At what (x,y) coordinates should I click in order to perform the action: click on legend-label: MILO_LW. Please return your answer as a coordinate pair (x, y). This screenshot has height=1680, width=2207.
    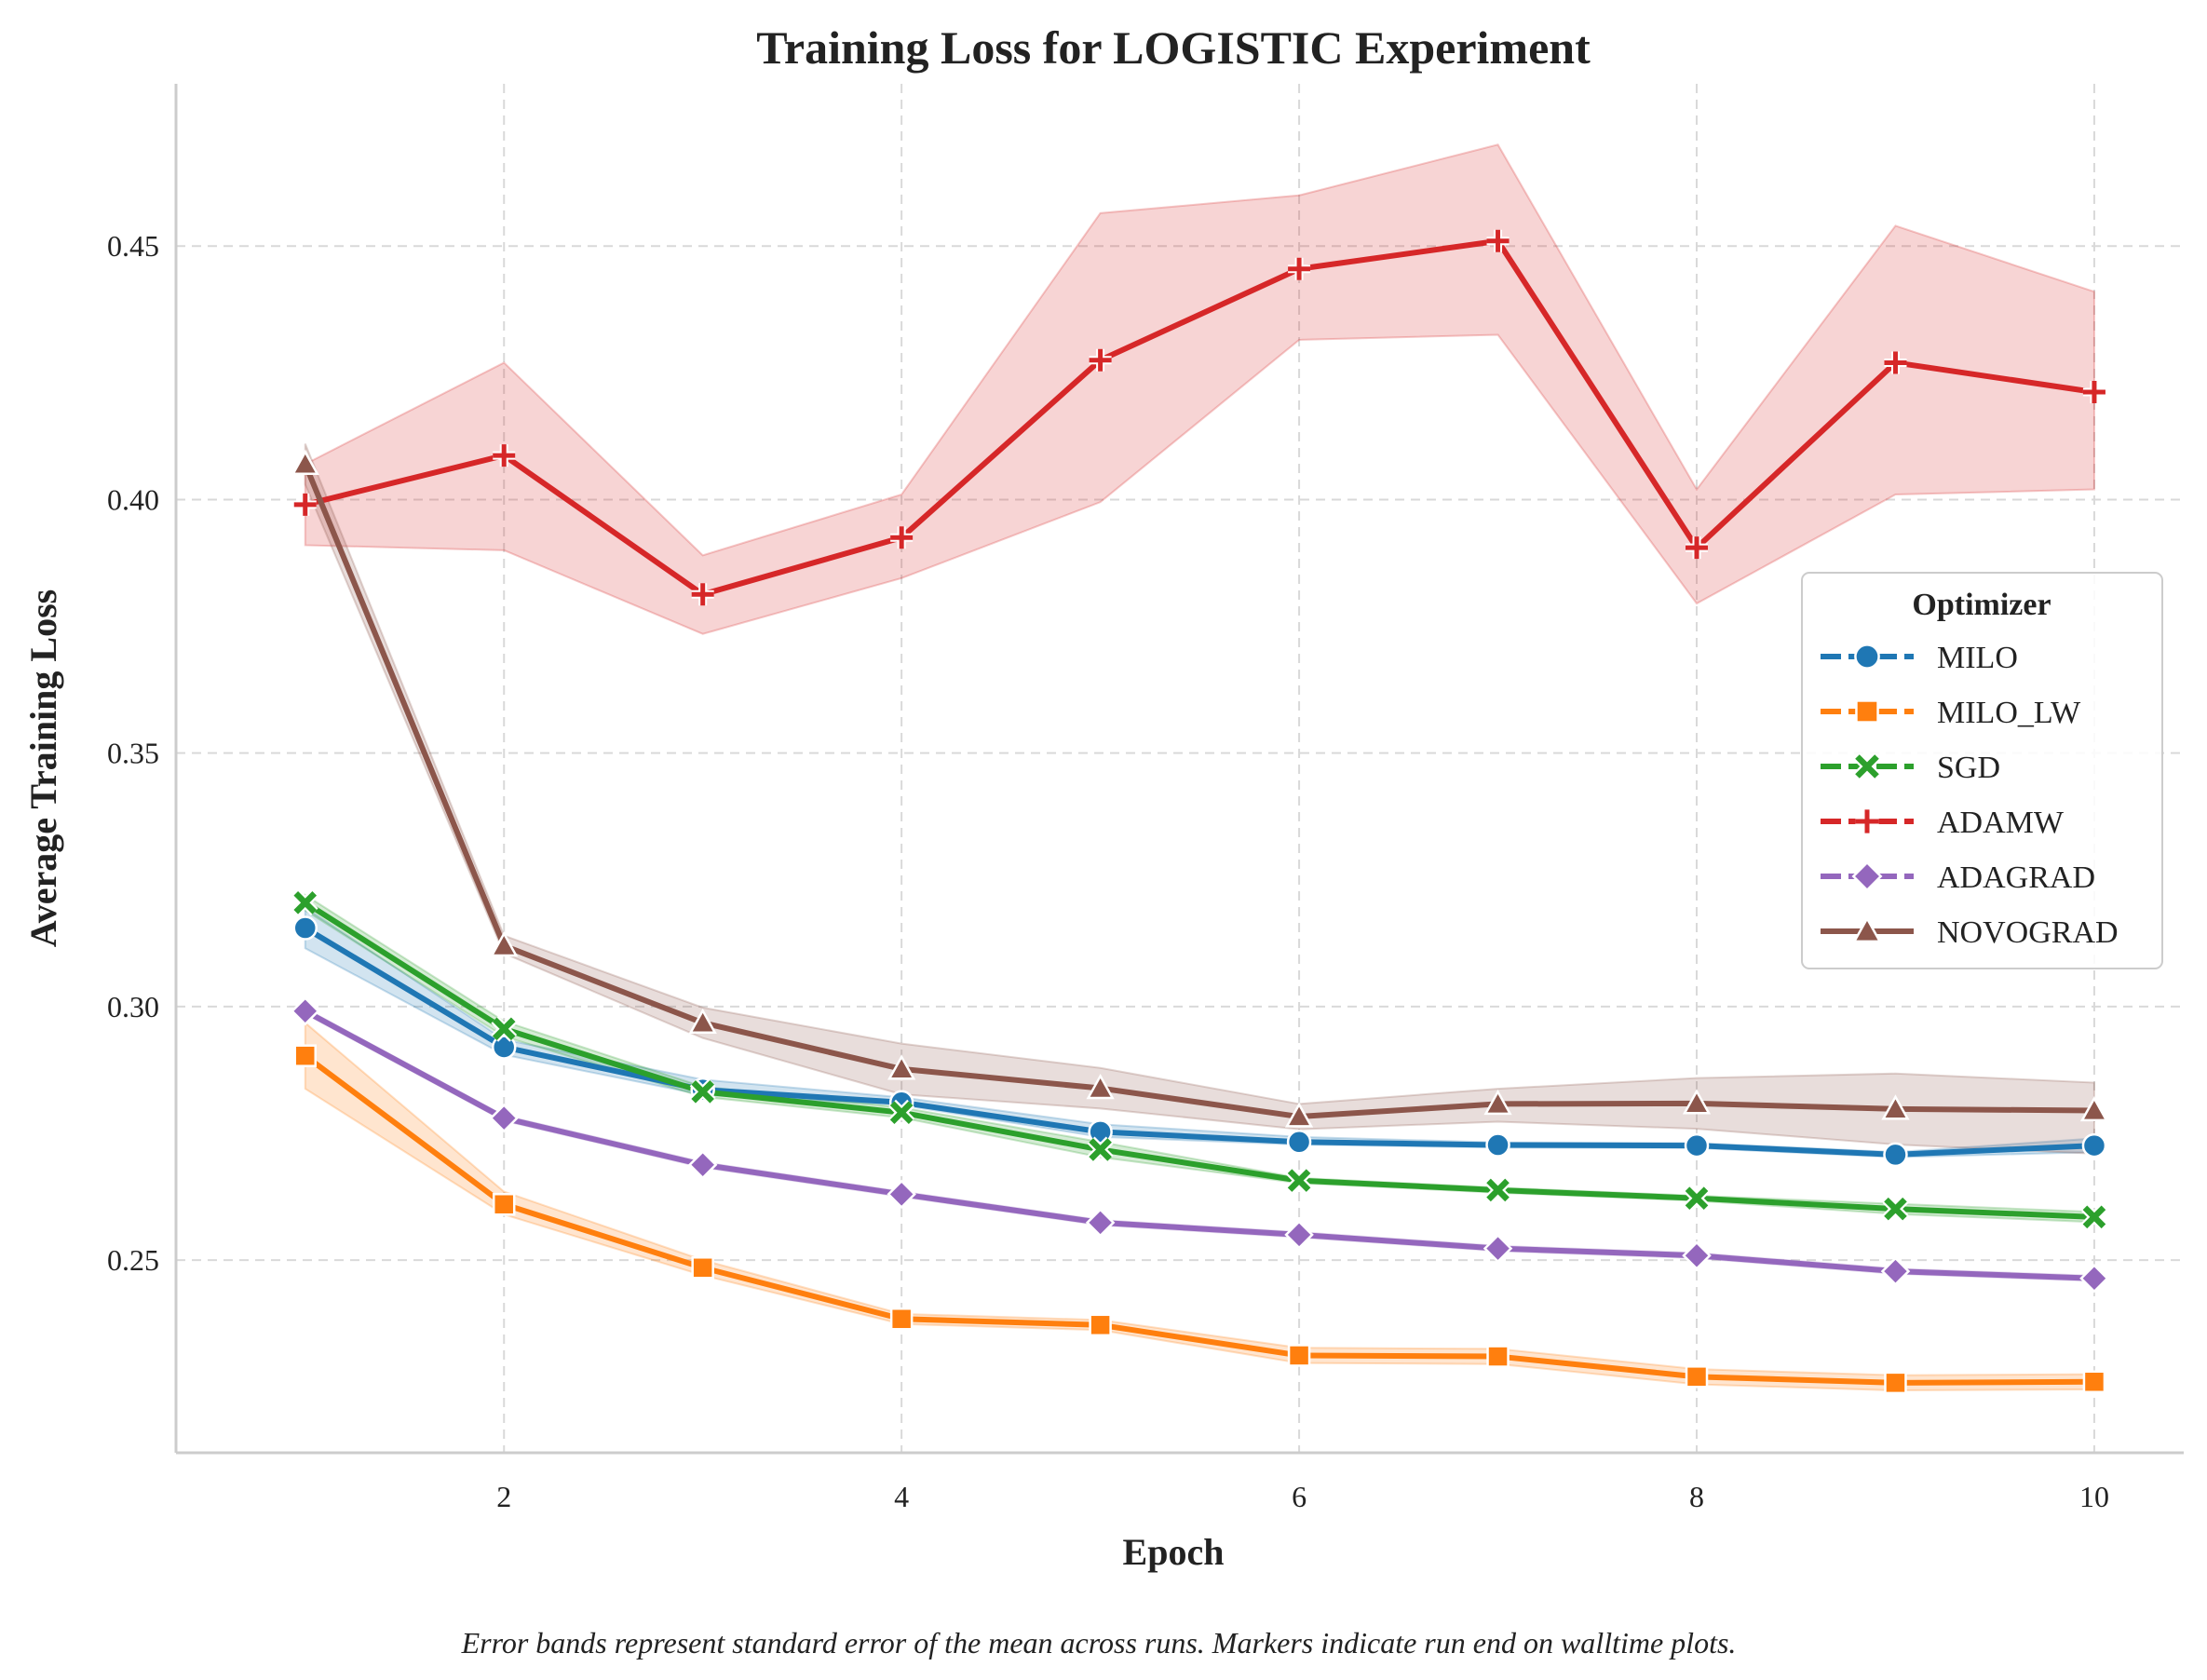
    Looking at the image, I should click on (2009, 713).